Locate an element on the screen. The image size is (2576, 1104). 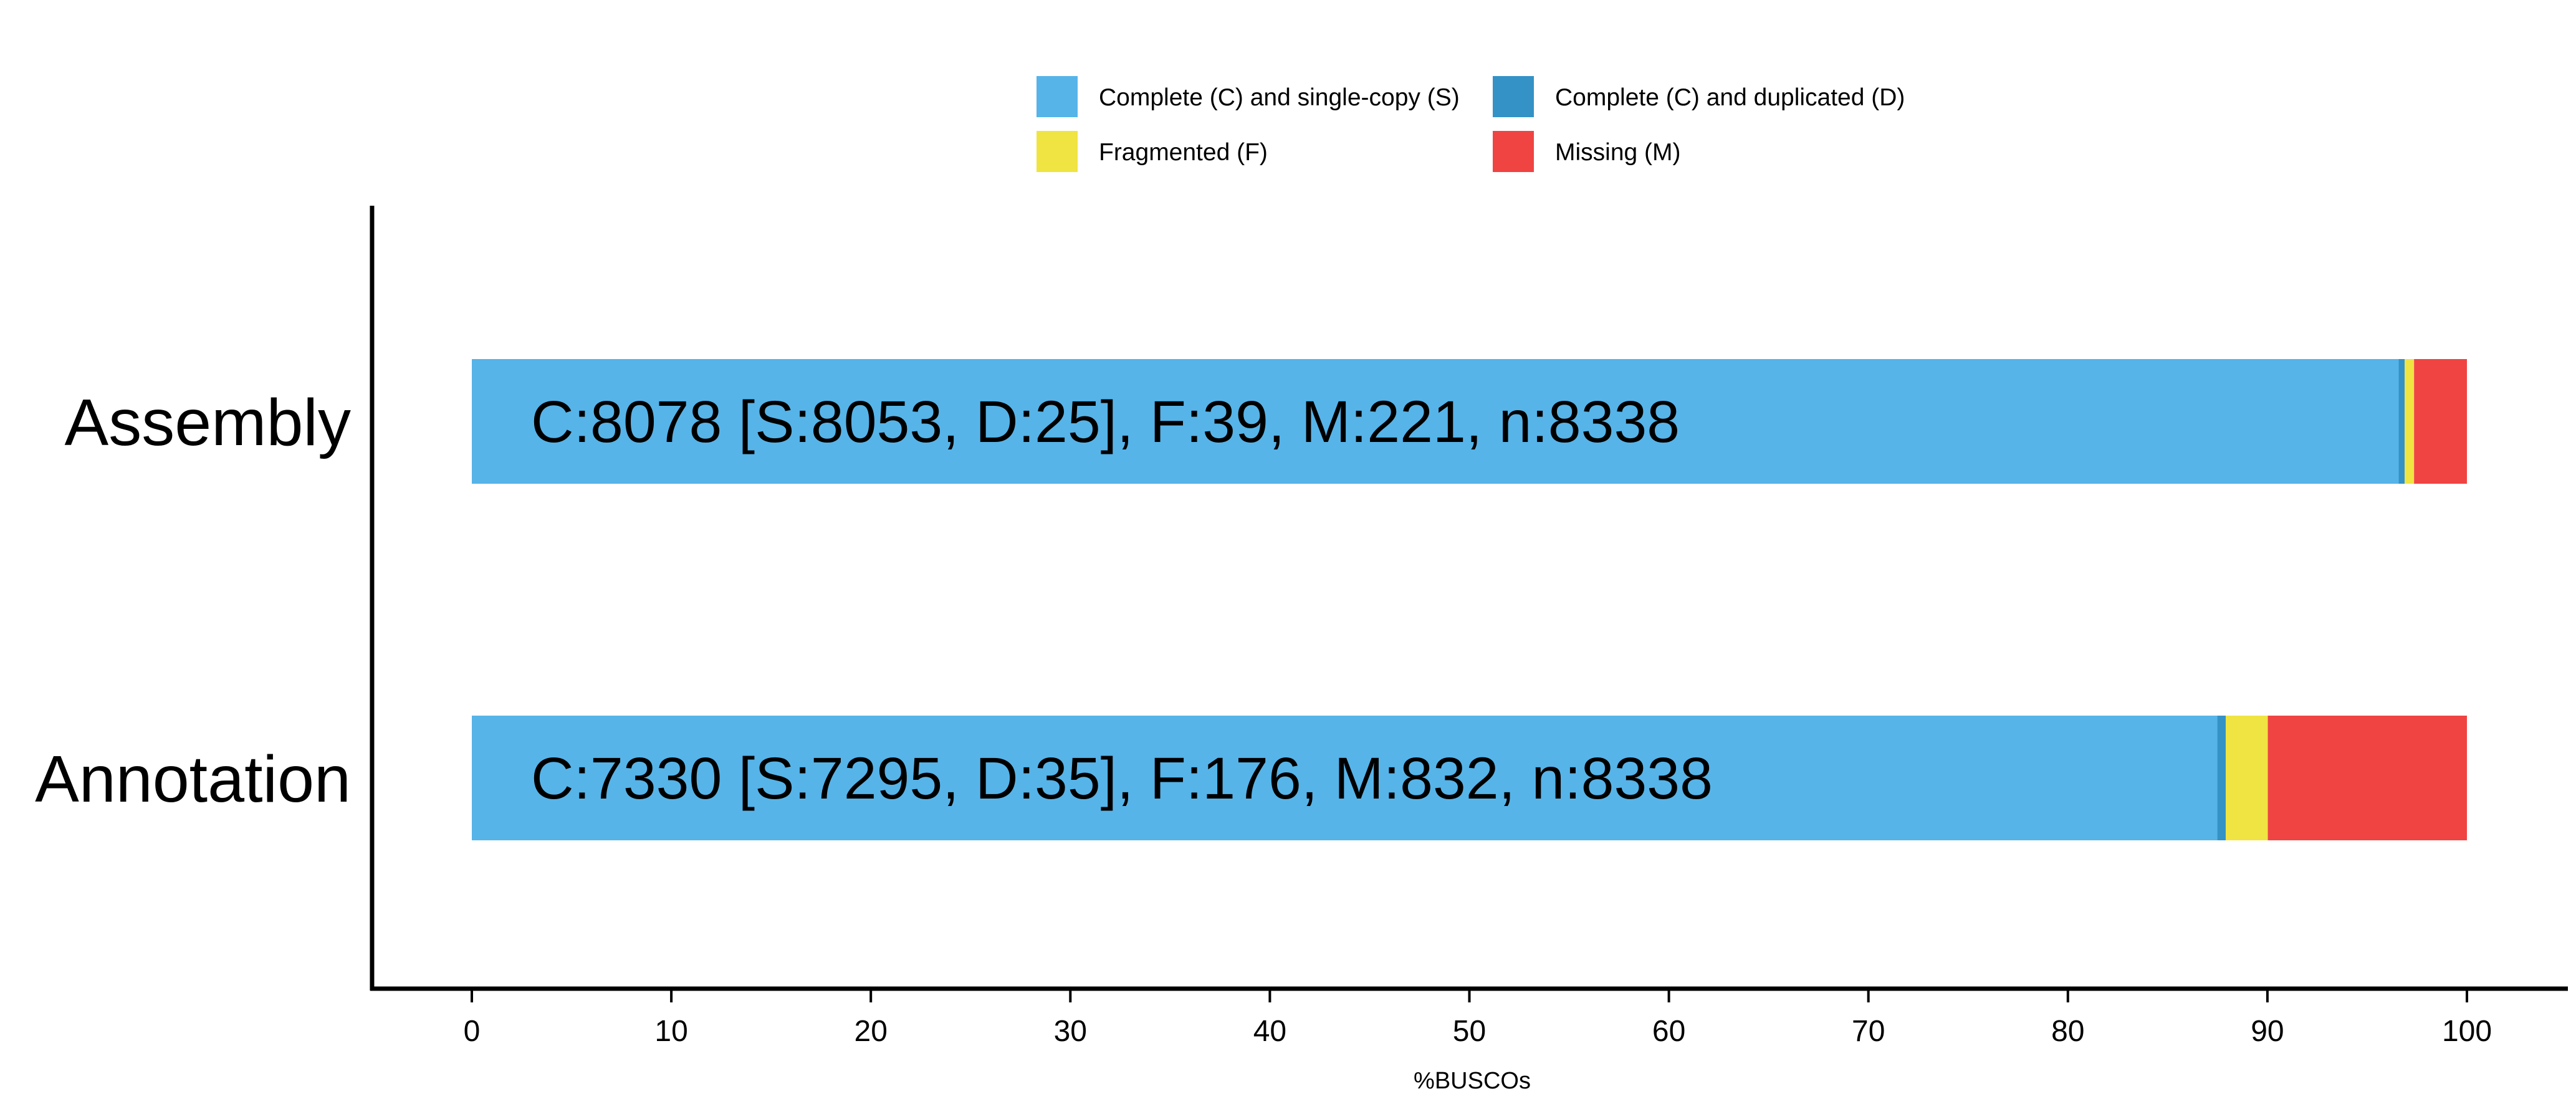
legend-label: Complete (C) and single-copy (S) is located at coordinates (1280, 97).